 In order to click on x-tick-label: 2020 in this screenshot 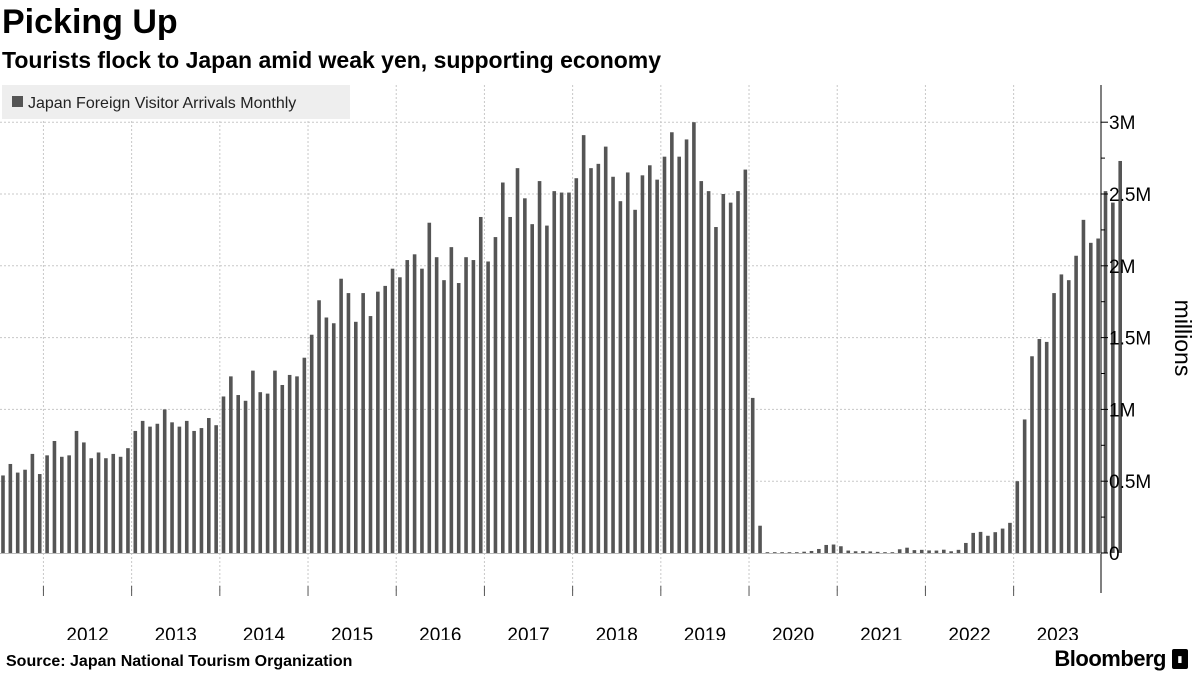, I will do `click(793, 632)`.